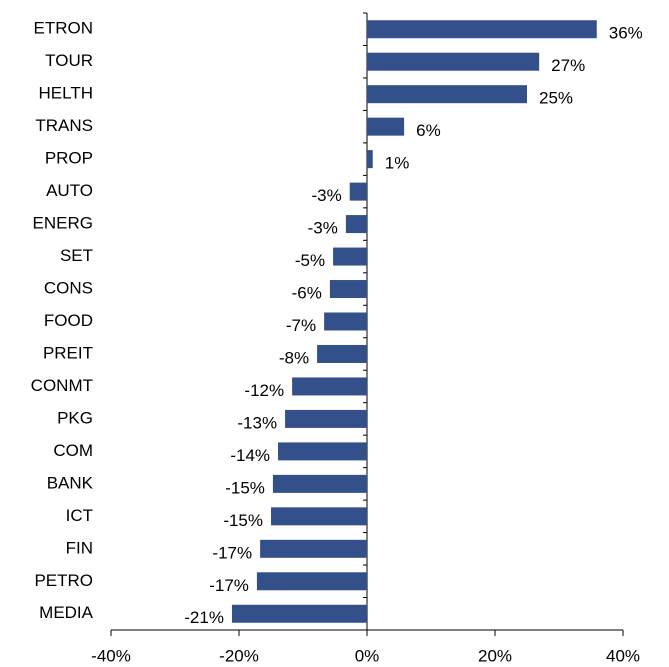 The width and height of the screenshot is (669, 667). I want to click on category-label: SET, so click(76, 255).